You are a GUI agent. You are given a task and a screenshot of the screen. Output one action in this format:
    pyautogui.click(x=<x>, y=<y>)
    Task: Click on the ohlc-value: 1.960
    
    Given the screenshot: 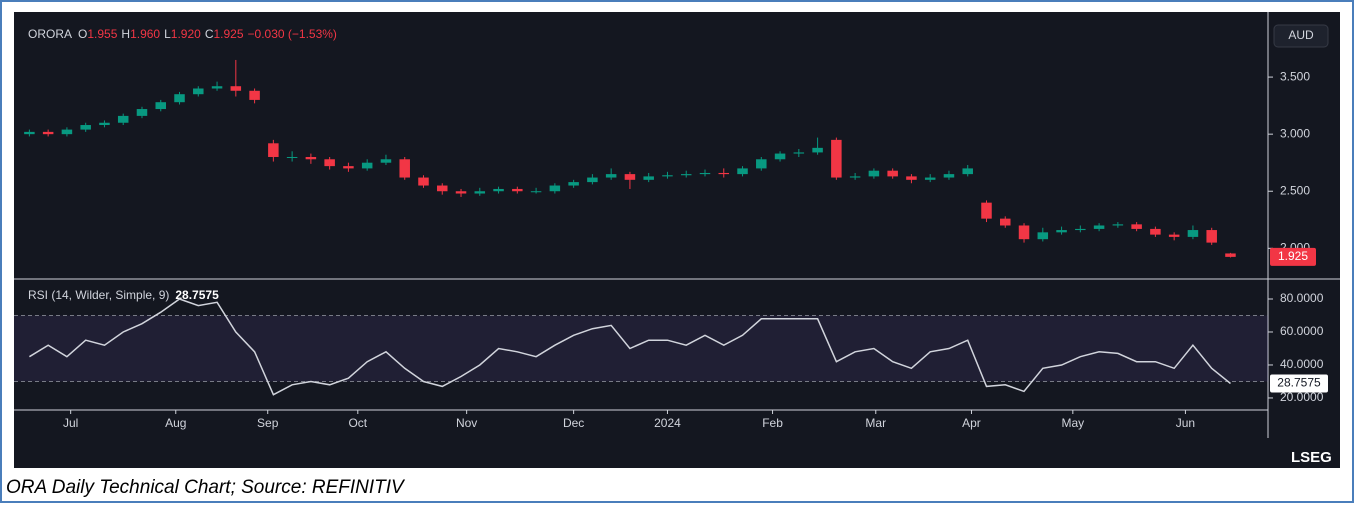 What is the action you would take?
    pyautogui.click(x=145, y=34)
    